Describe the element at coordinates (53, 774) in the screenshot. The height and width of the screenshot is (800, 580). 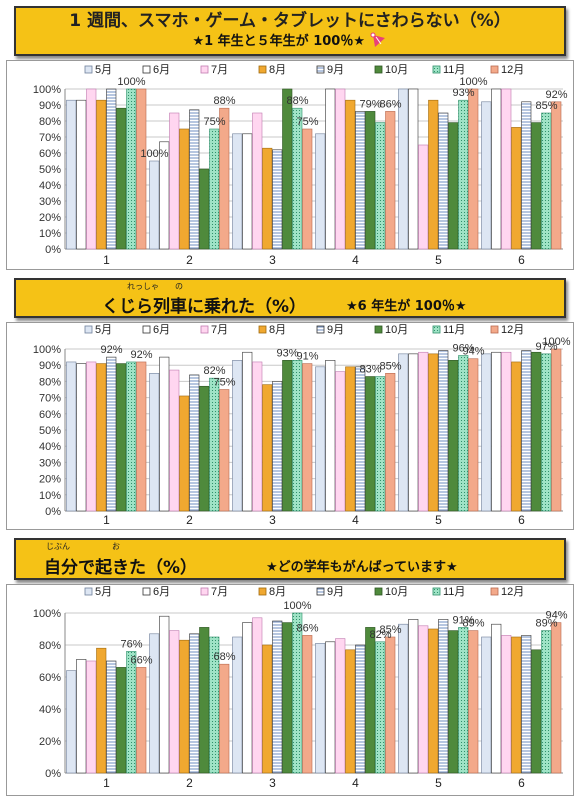
I see `y-tick-label: 0%` at that location.